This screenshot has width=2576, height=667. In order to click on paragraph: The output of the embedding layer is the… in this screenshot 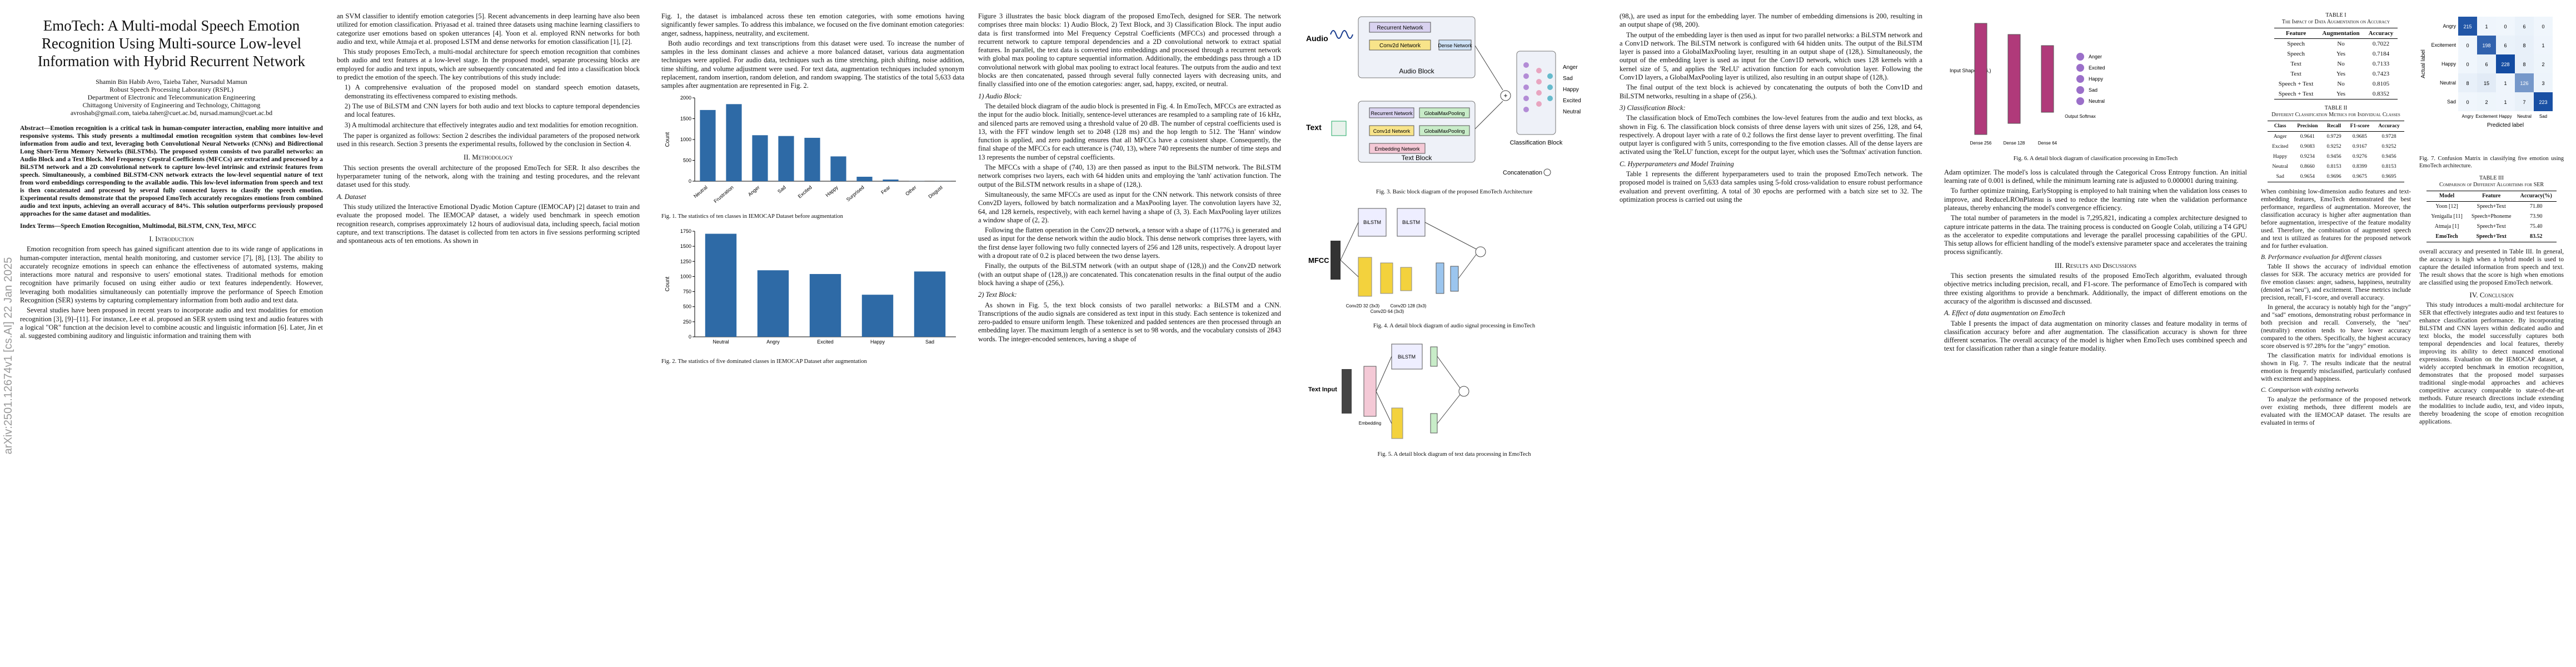, I will do `click(1771, 56)`.